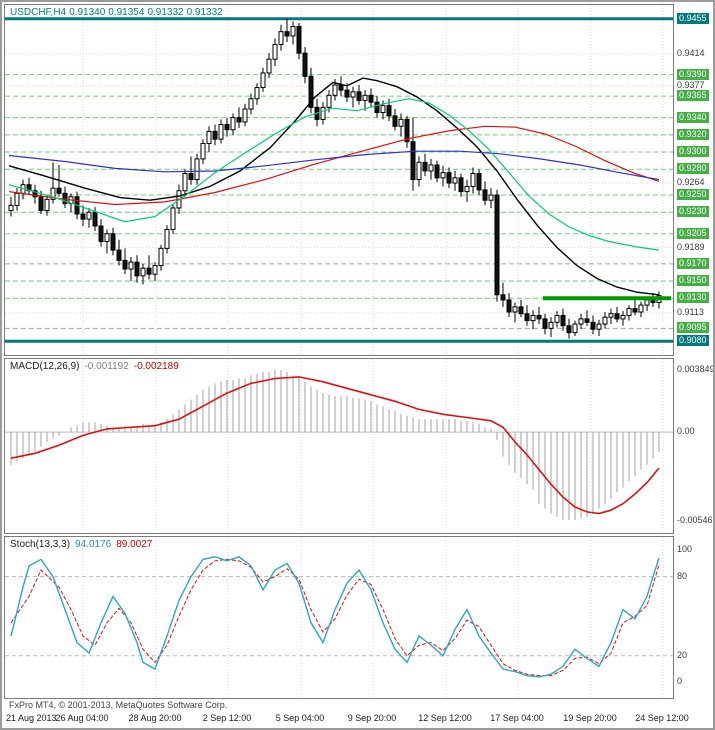  I want to click on time-axis-label: 28 Aug 20:00, so click(155, 718).